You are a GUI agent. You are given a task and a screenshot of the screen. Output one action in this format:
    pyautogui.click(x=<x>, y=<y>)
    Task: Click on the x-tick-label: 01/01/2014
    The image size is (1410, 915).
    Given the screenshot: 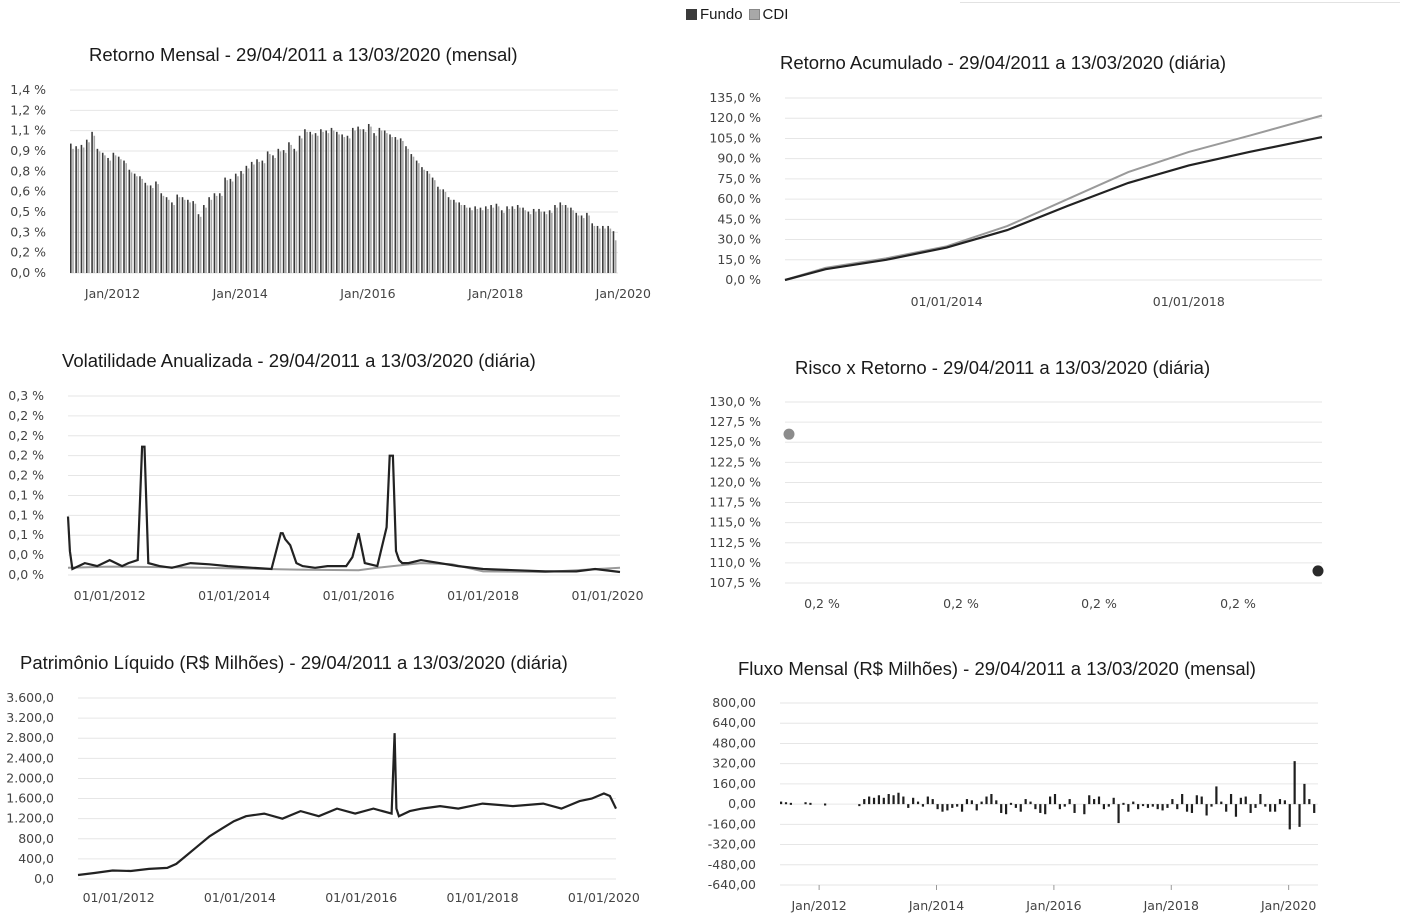 What is the action you would take?
    pyautogui.click(x=947, y=301)
    